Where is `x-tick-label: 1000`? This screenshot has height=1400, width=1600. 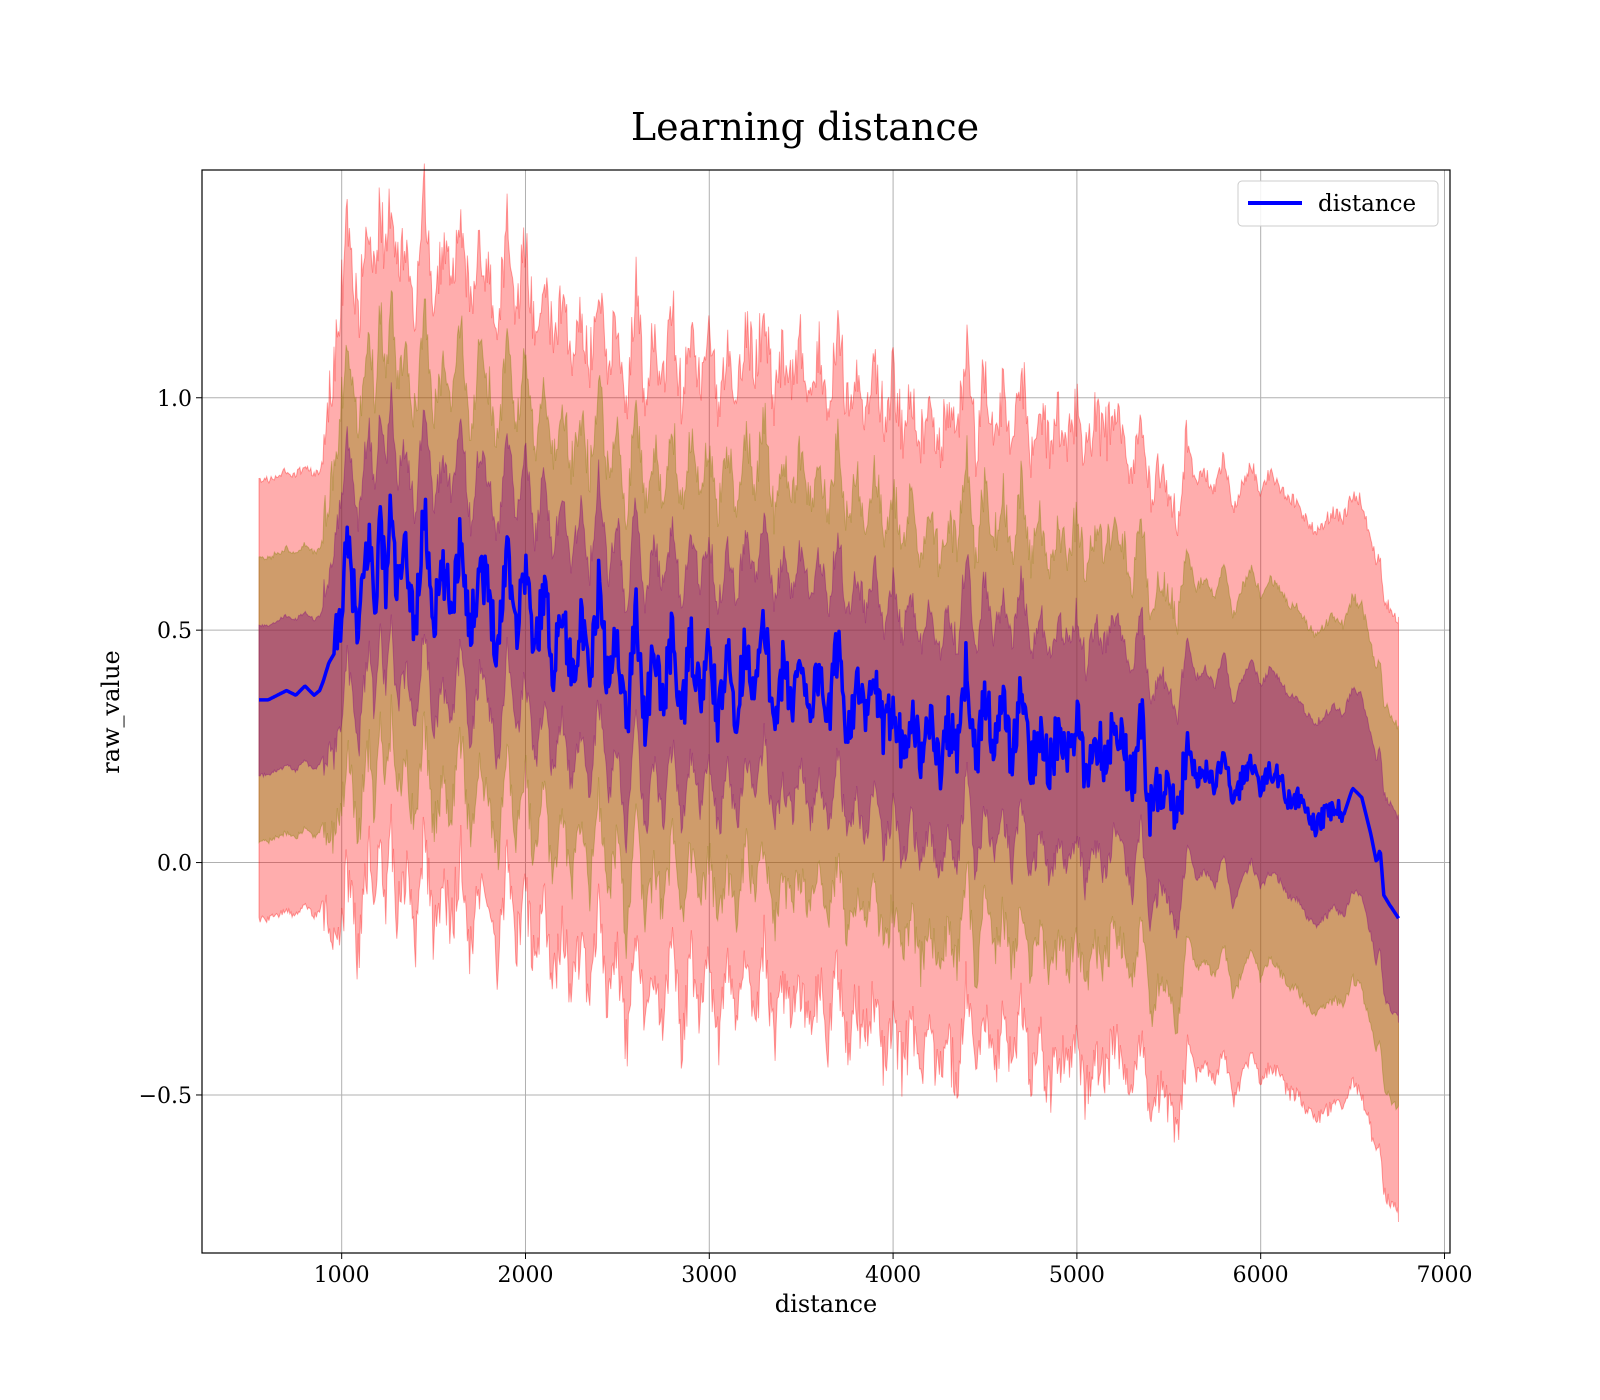
x-tick-label: 1000 is located at coordinates (342, 1275).